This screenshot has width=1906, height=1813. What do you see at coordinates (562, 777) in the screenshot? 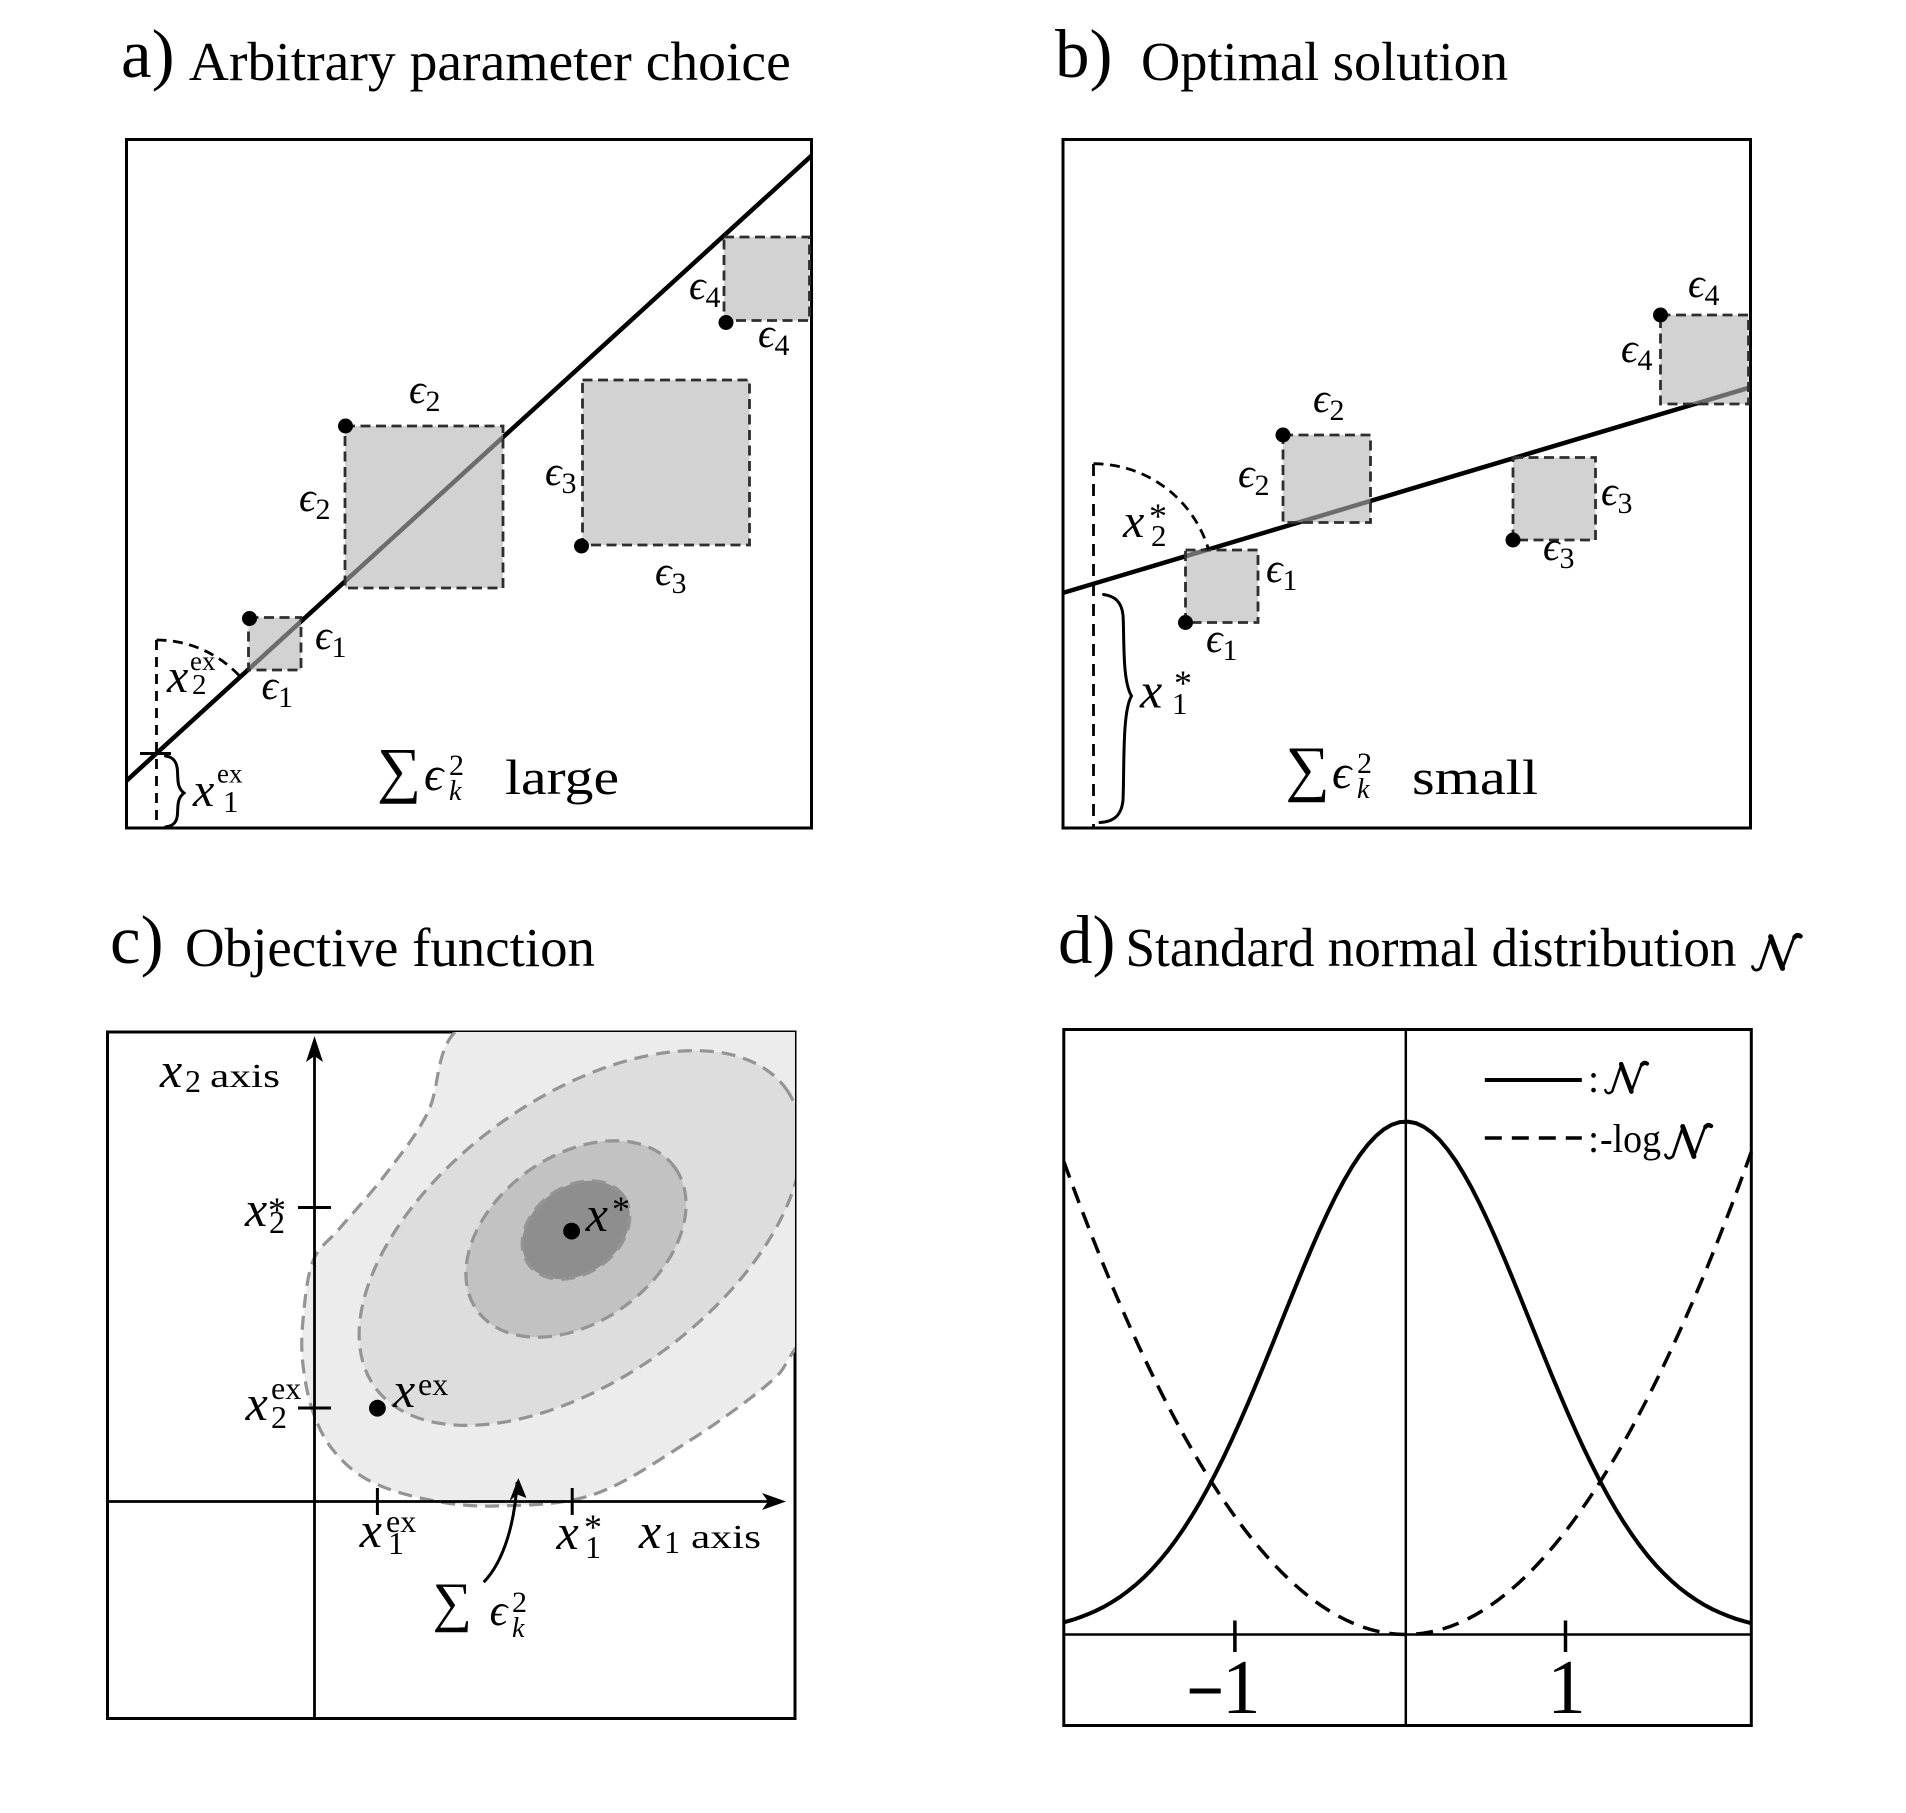
I see `svg-text: large` at bounding box center [562, 777].